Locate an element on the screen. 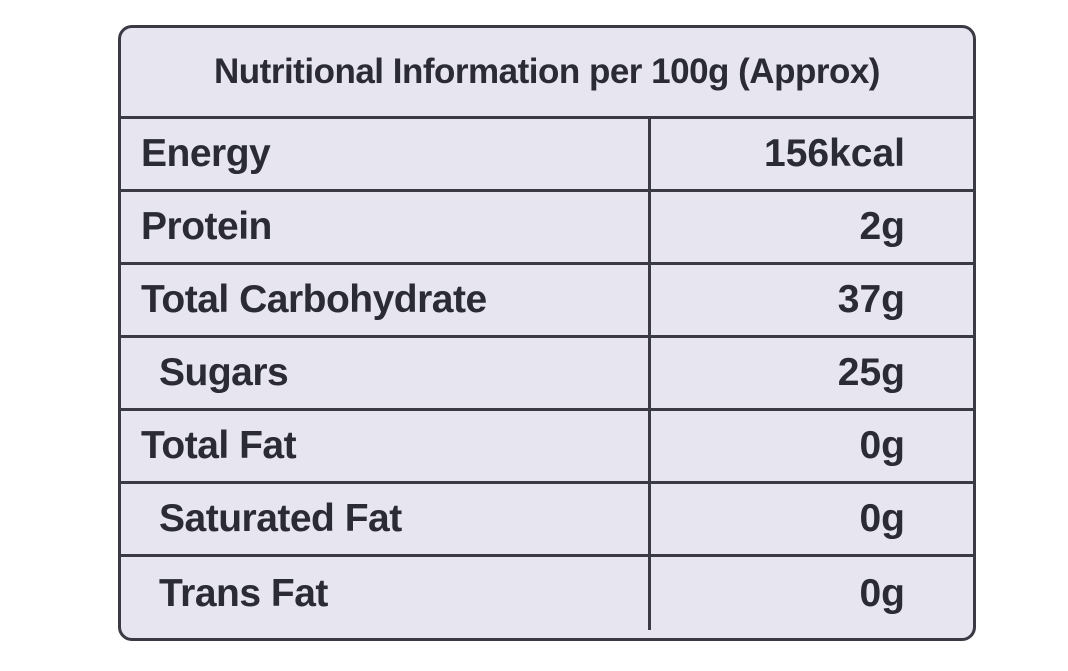  nutrient-name: Energy is located at coordinates (386, 154).